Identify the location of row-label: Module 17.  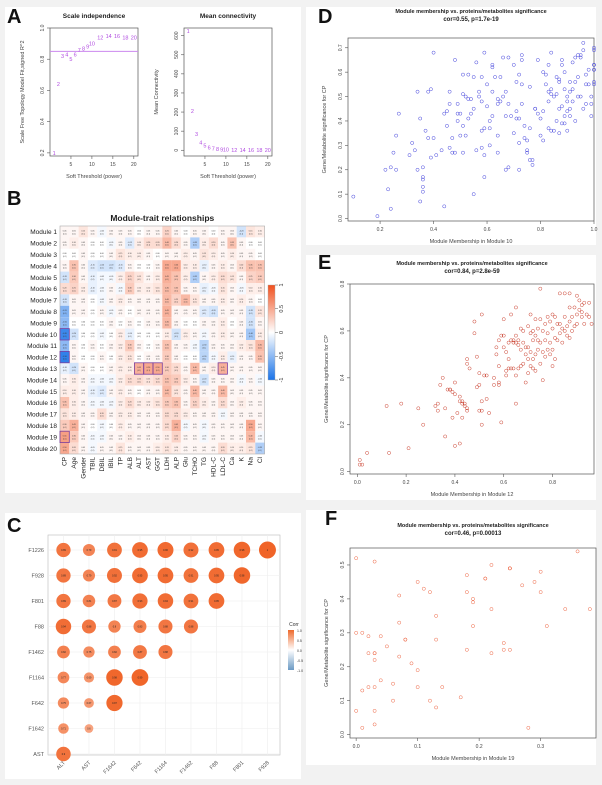
(42, 415).